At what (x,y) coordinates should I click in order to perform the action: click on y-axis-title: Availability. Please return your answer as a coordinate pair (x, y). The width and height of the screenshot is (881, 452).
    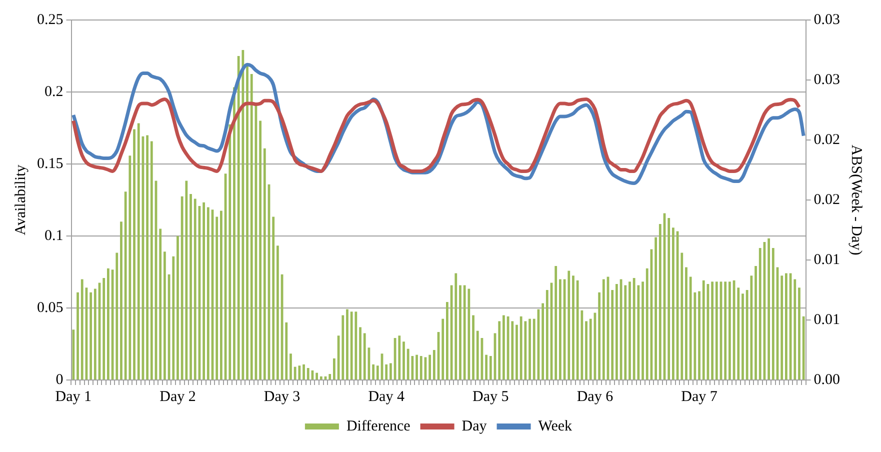
    Looking at the image, I should click on (20, 200).